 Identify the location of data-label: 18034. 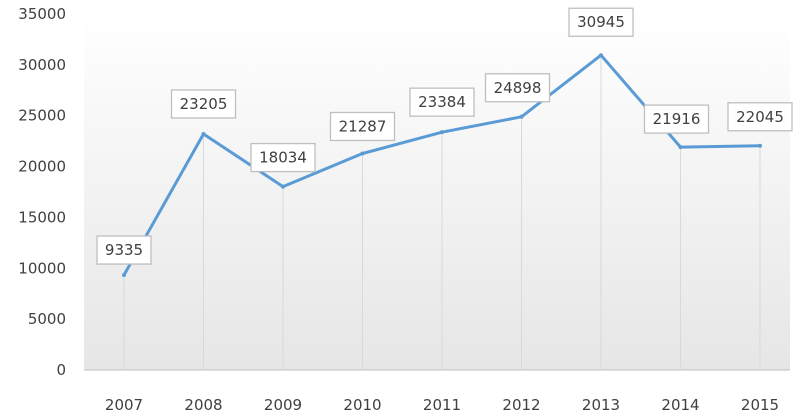
(283, 158).